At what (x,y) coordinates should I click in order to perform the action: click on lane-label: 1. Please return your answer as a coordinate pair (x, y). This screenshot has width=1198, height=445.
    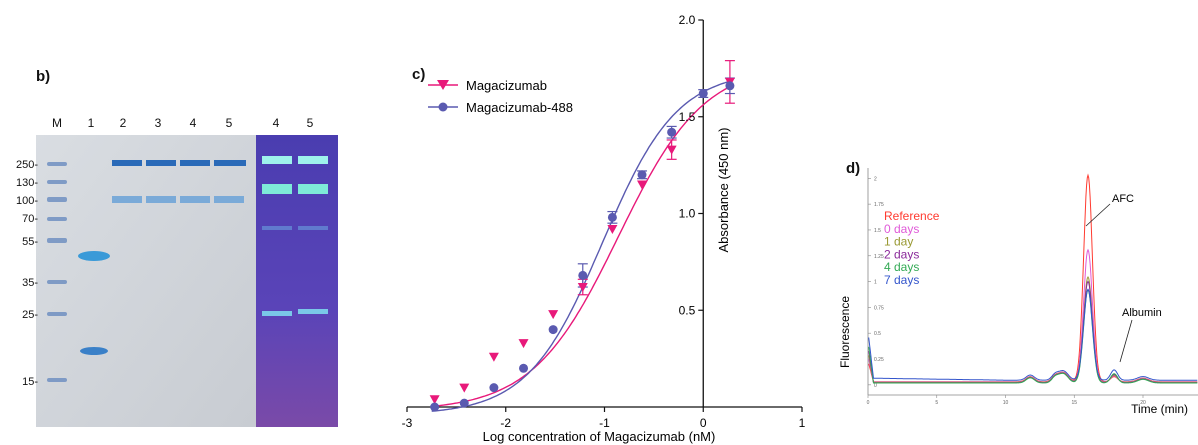
    Looking at the image, I should click on (91, 123).